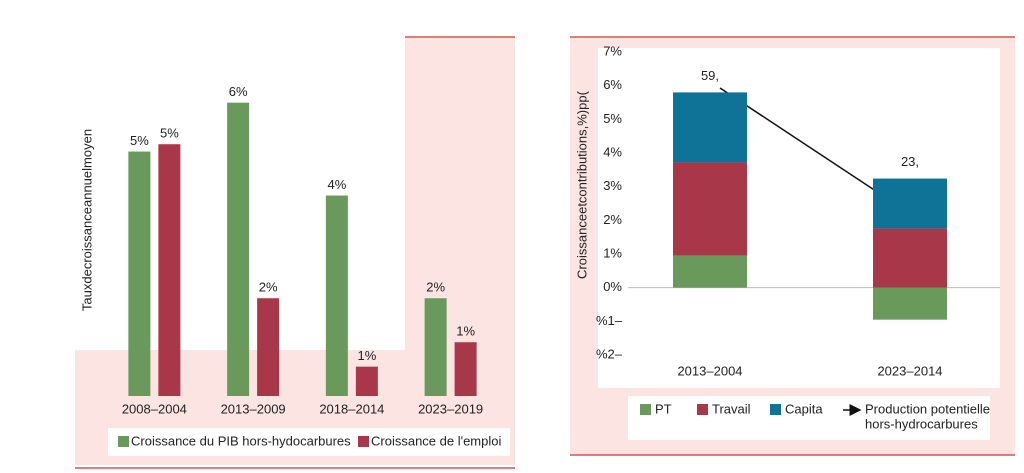  I want to click on x-tick-label: 2008–2004, so click(154, 408).